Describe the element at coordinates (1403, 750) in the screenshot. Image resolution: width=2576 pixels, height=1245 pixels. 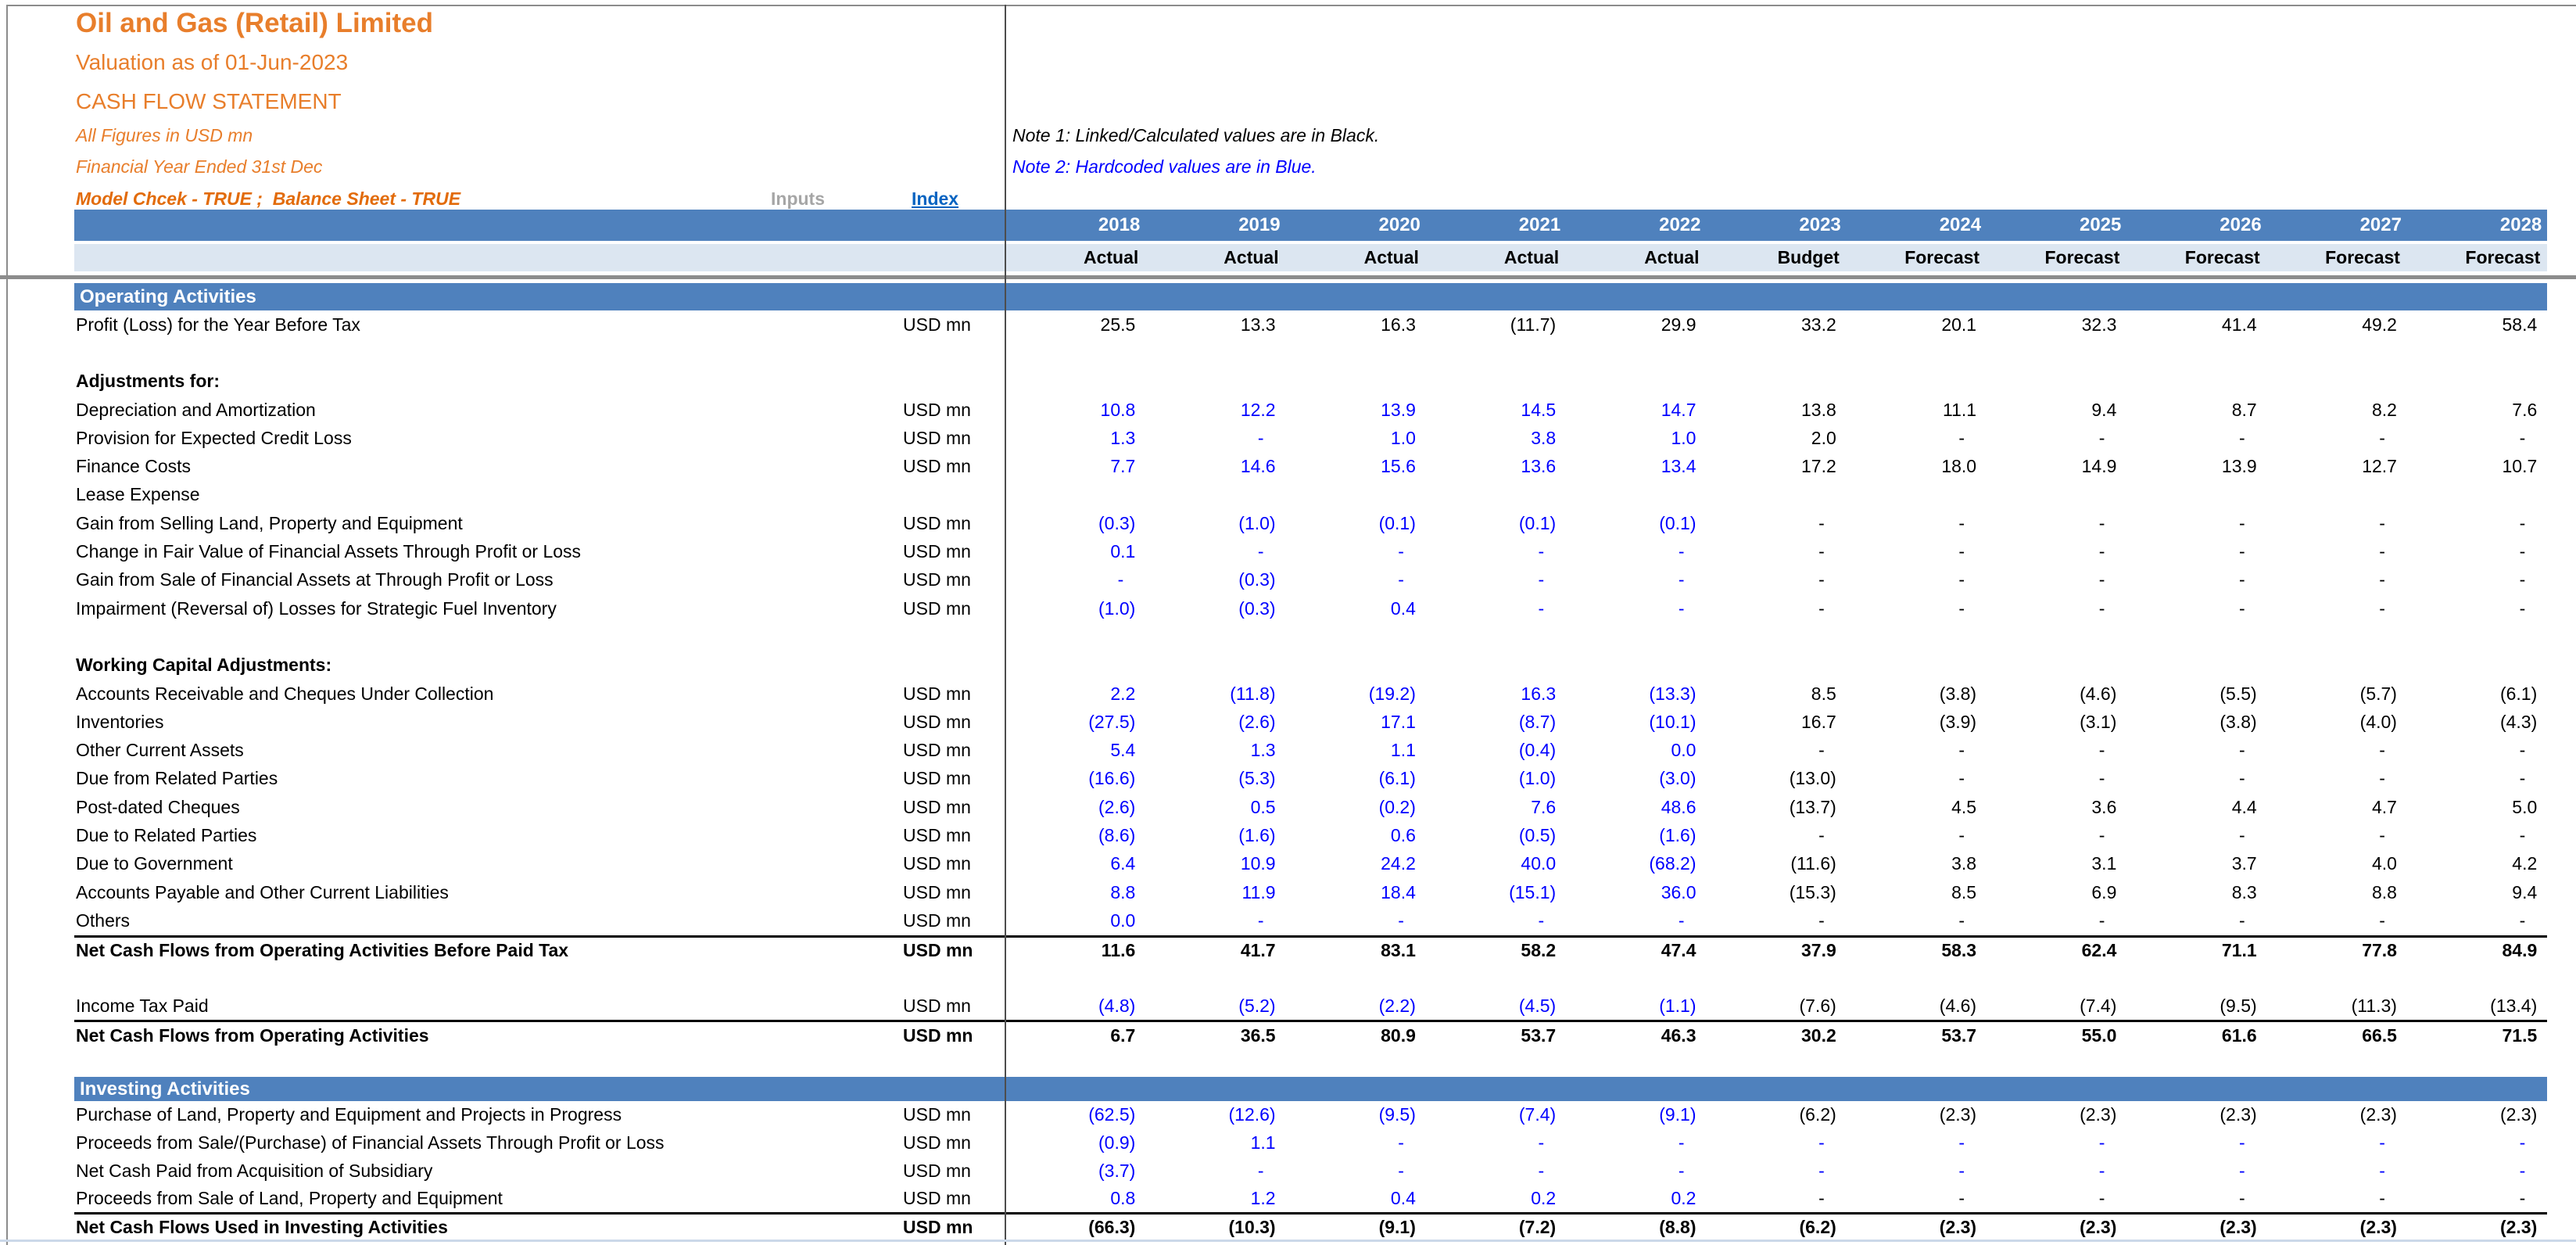
I see `value-cell: 1.1` at that location.